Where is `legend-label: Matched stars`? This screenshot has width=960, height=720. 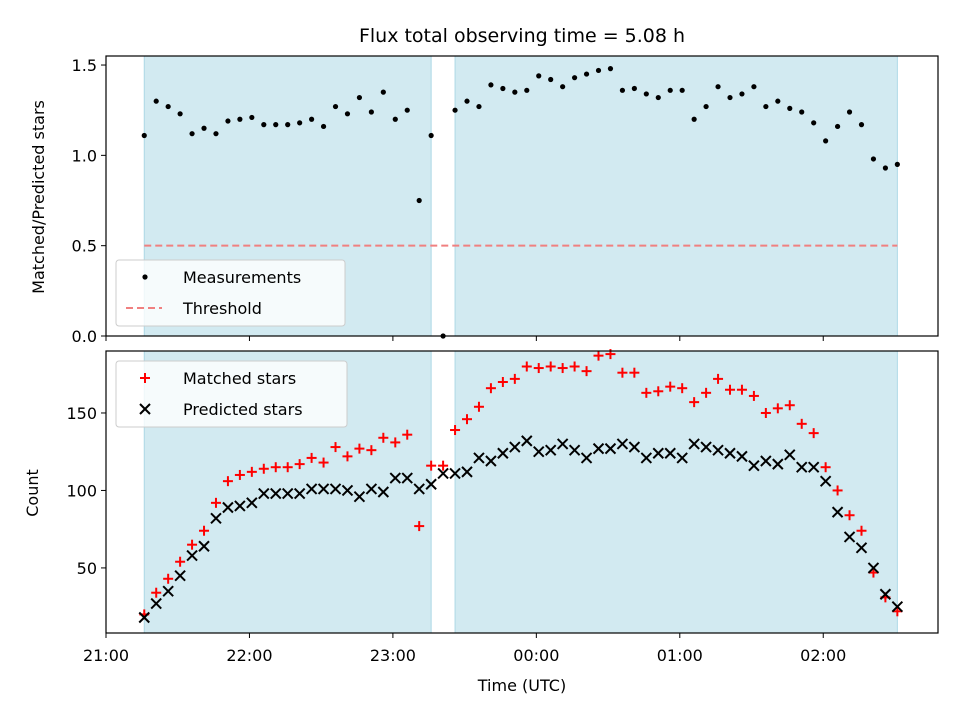
legend-label: Matched stars is located at coordinates (239, 378).